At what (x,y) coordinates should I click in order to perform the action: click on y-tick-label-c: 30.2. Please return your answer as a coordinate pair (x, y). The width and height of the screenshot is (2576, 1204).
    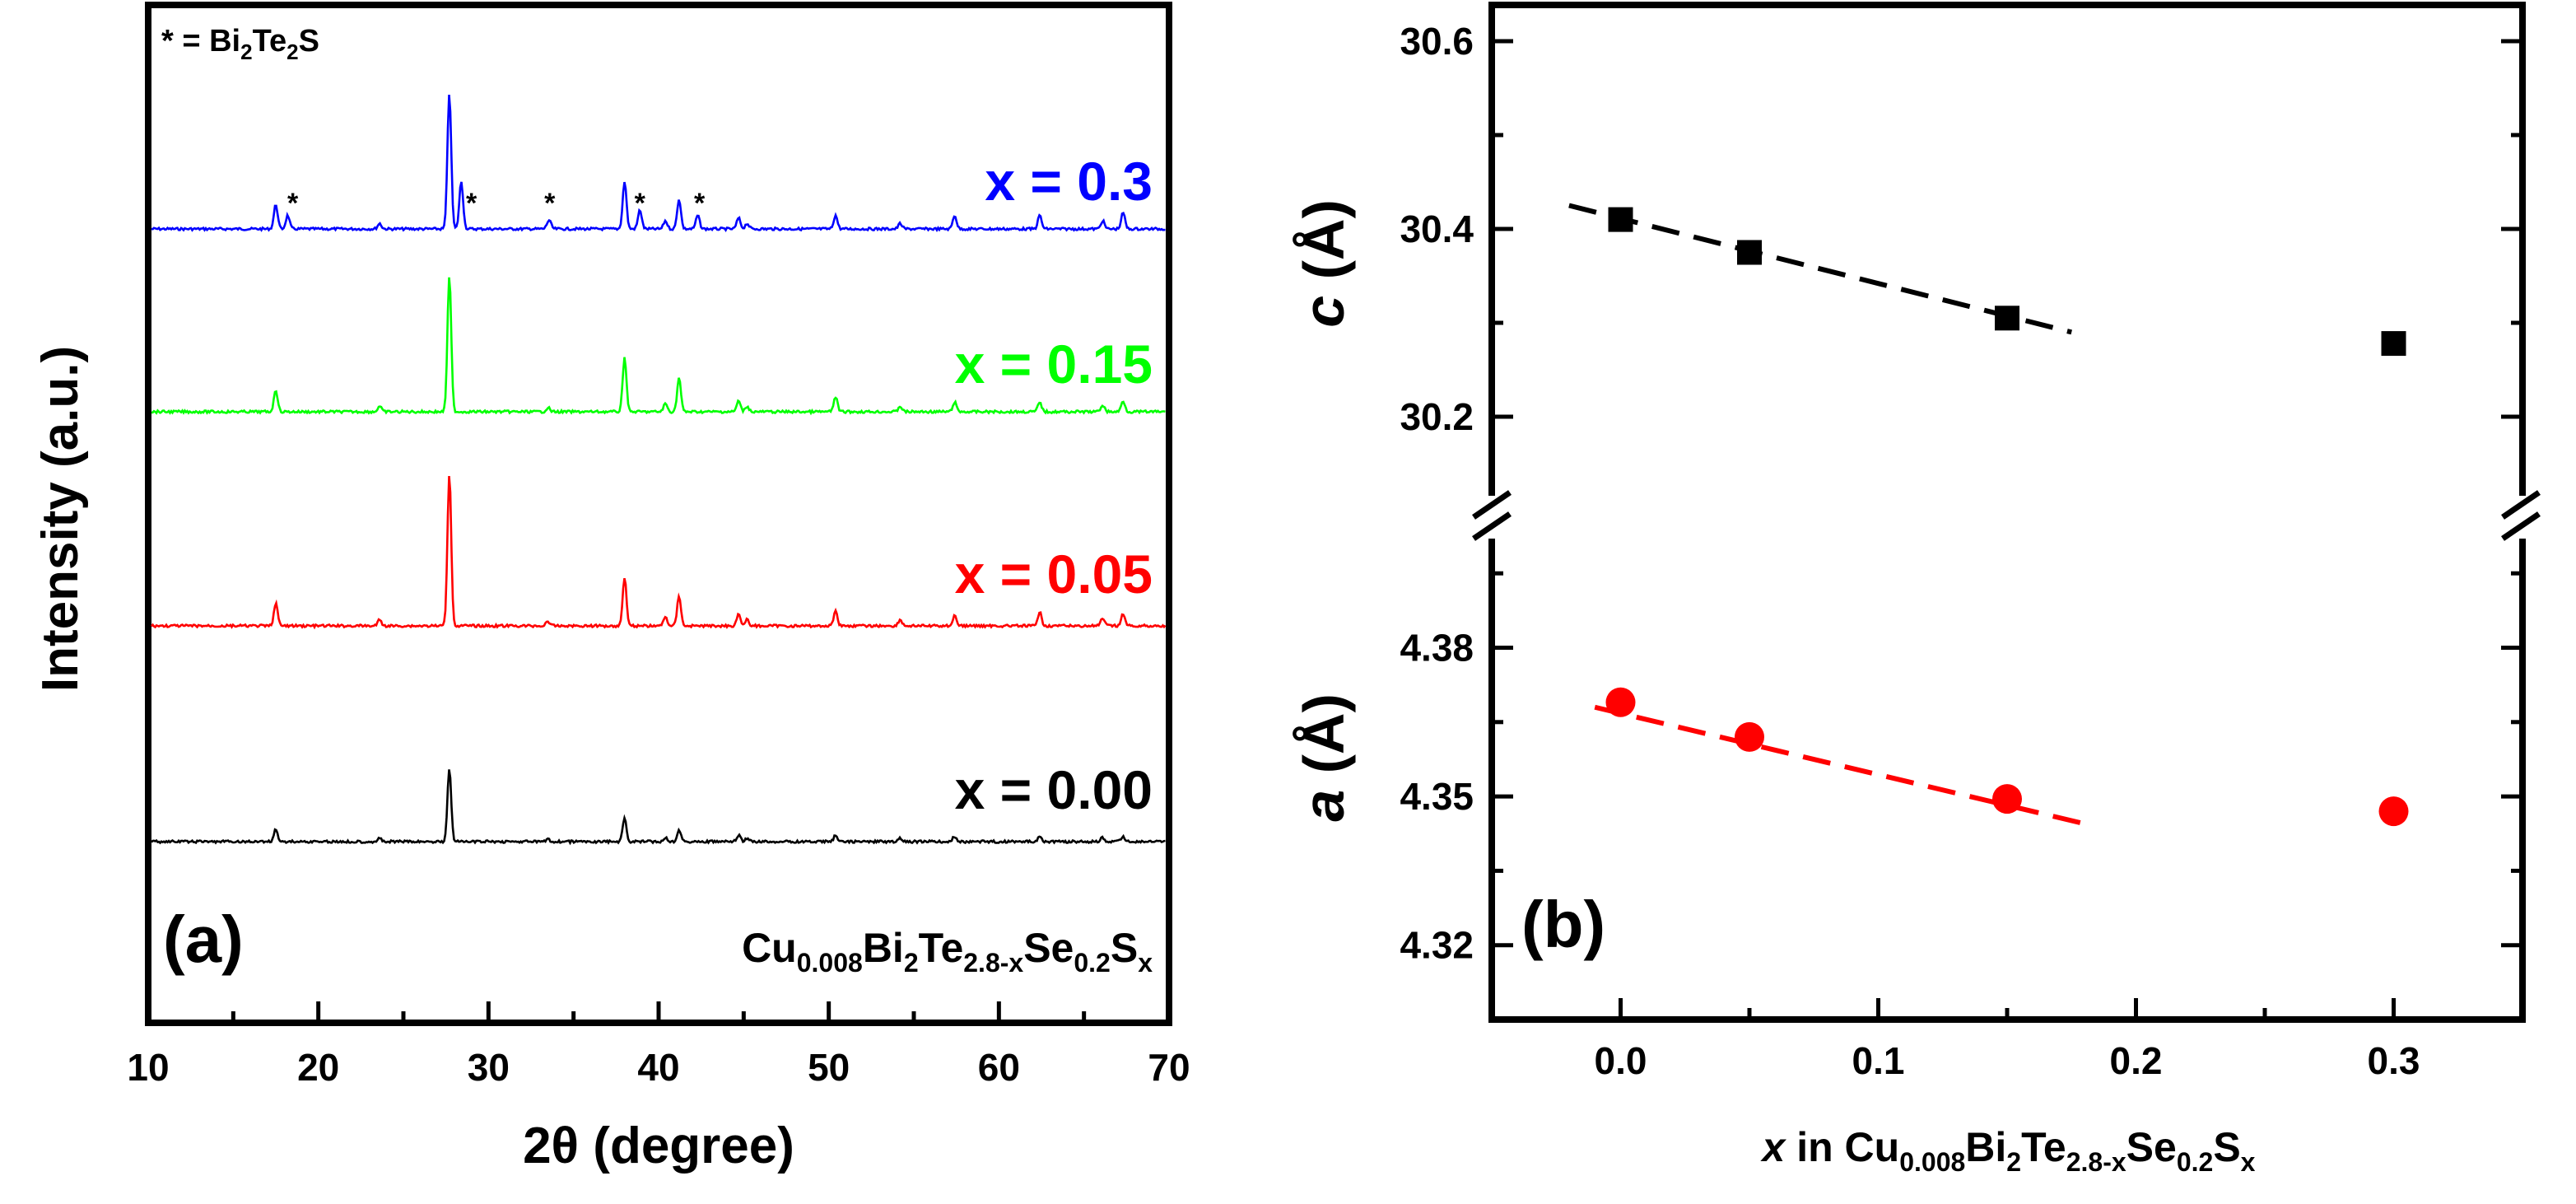
    Looking at the image, I should click on (1437, 416).